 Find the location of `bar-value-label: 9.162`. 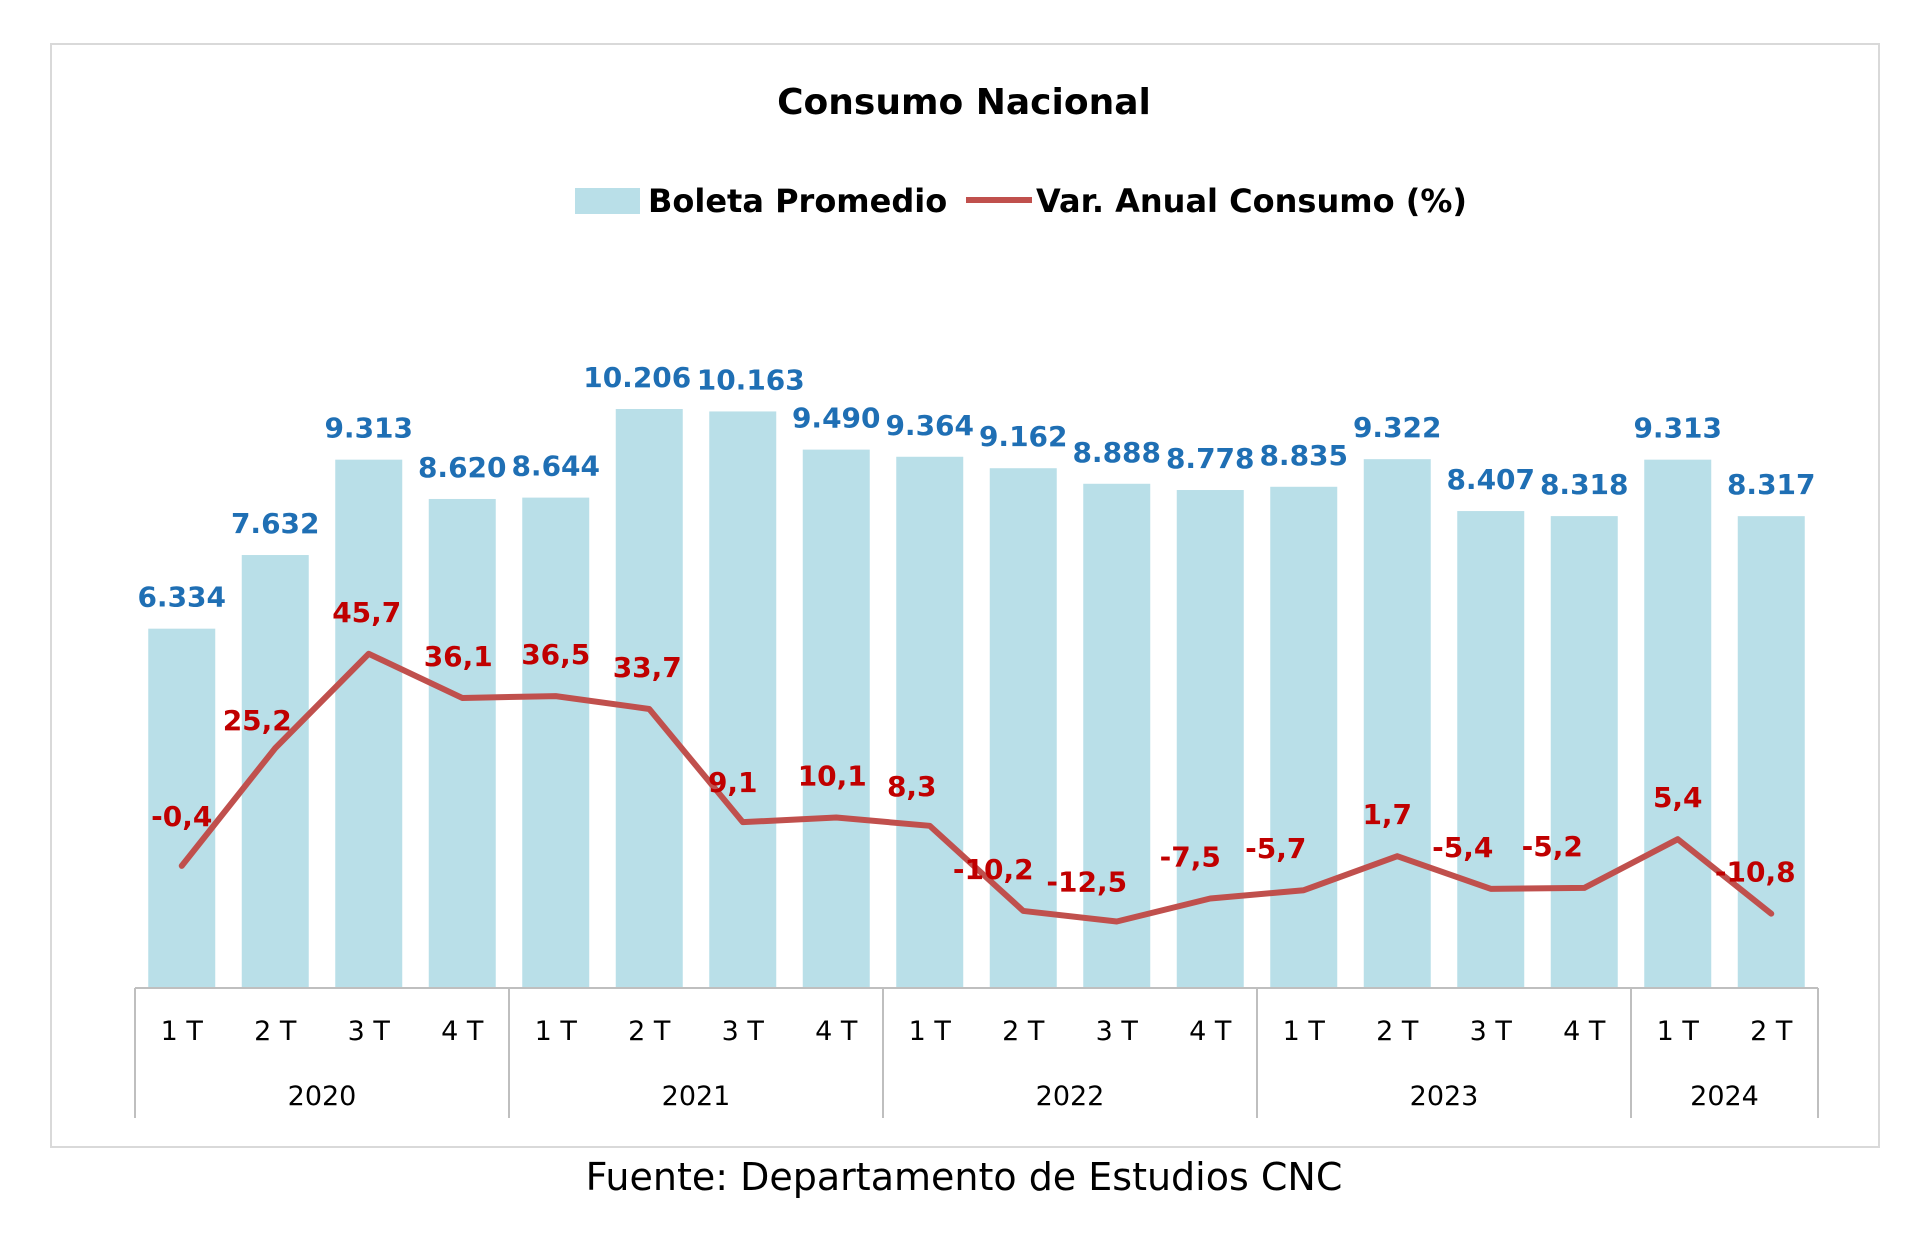

bar-value-label: 9.162 is located at coordinates (1023, 436).